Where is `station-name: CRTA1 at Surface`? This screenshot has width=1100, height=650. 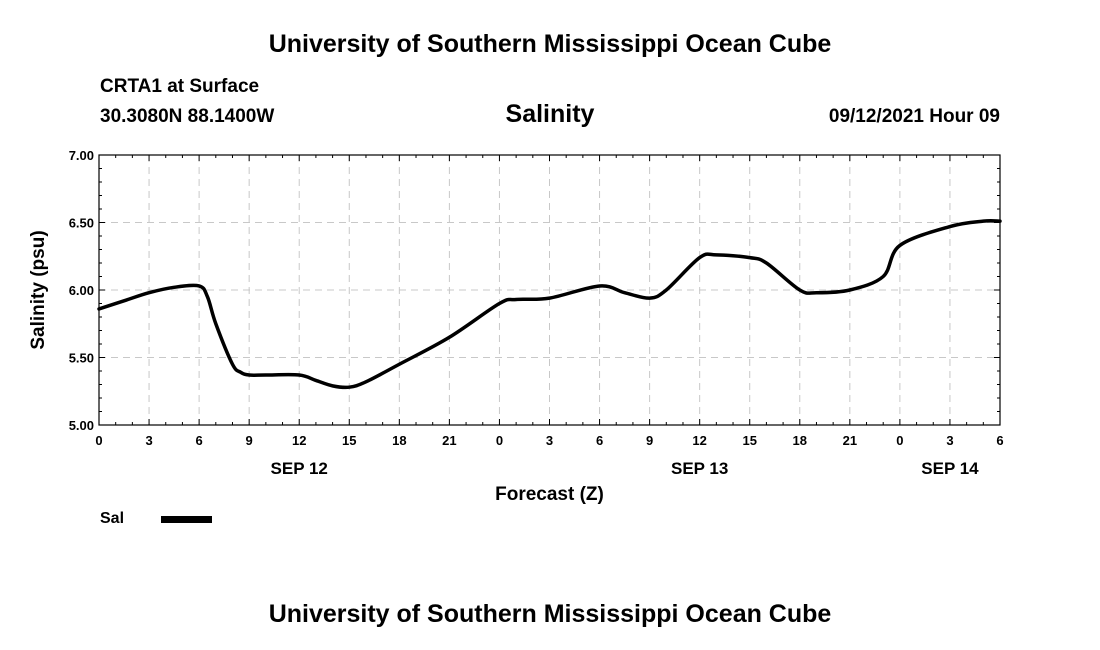
station-name: CRTA1 at Surface is located at coordinates (180, 86).